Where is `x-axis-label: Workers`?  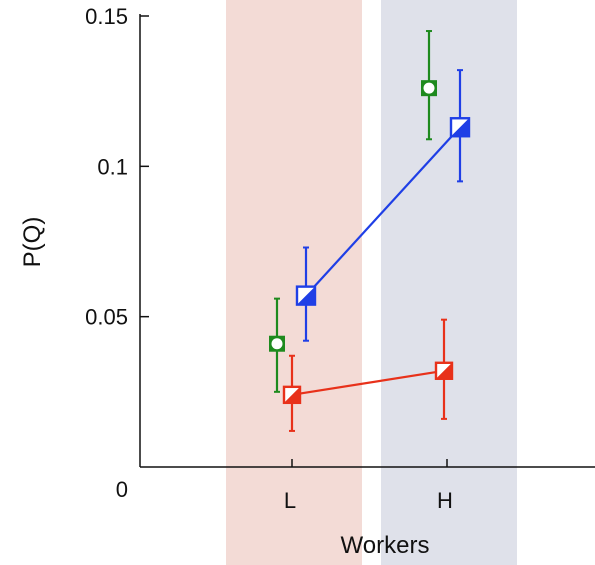 x-axis-label: Workers is located at coordinates (385, 545).